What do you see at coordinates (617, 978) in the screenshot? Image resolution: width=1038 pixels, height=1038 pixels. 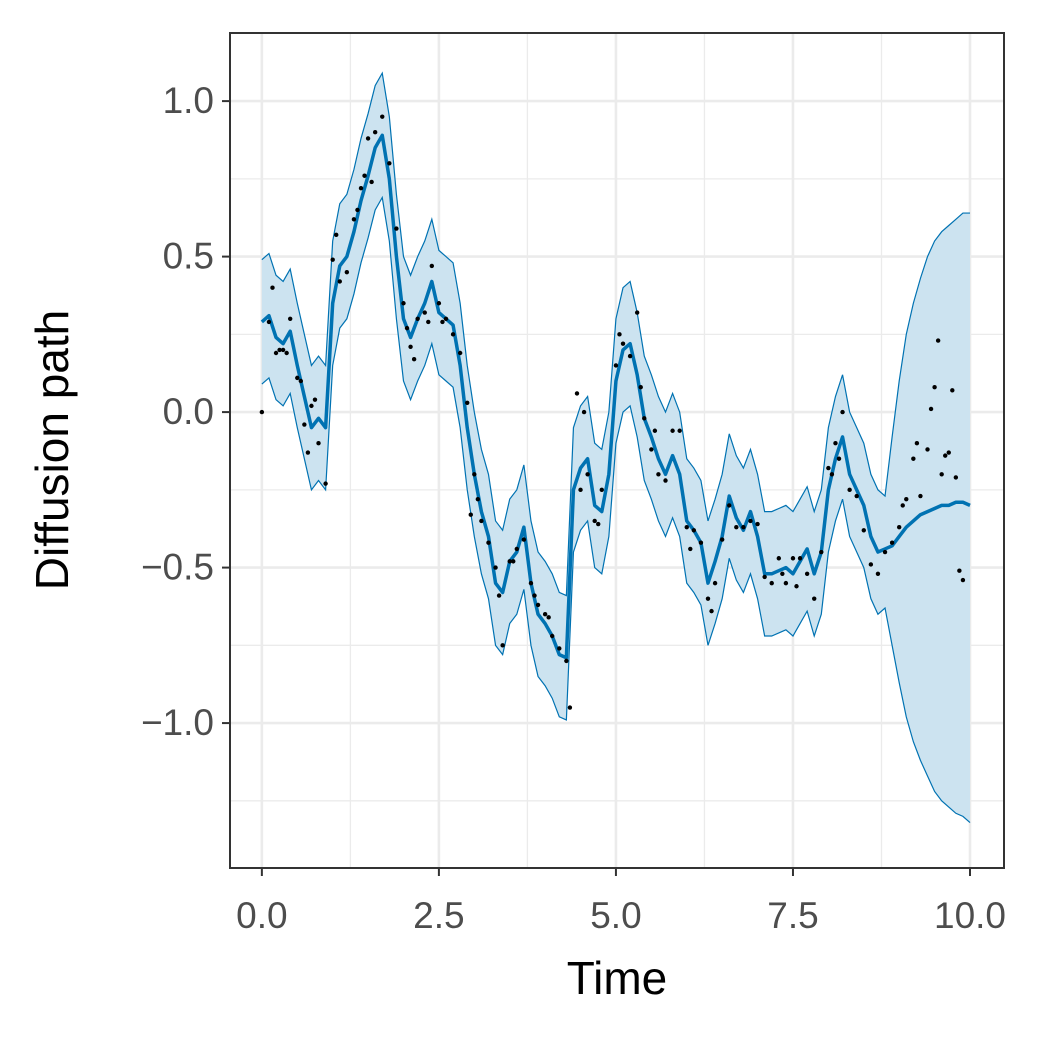 I see `x-axis-title: Time` at bounding box center [617, 978].